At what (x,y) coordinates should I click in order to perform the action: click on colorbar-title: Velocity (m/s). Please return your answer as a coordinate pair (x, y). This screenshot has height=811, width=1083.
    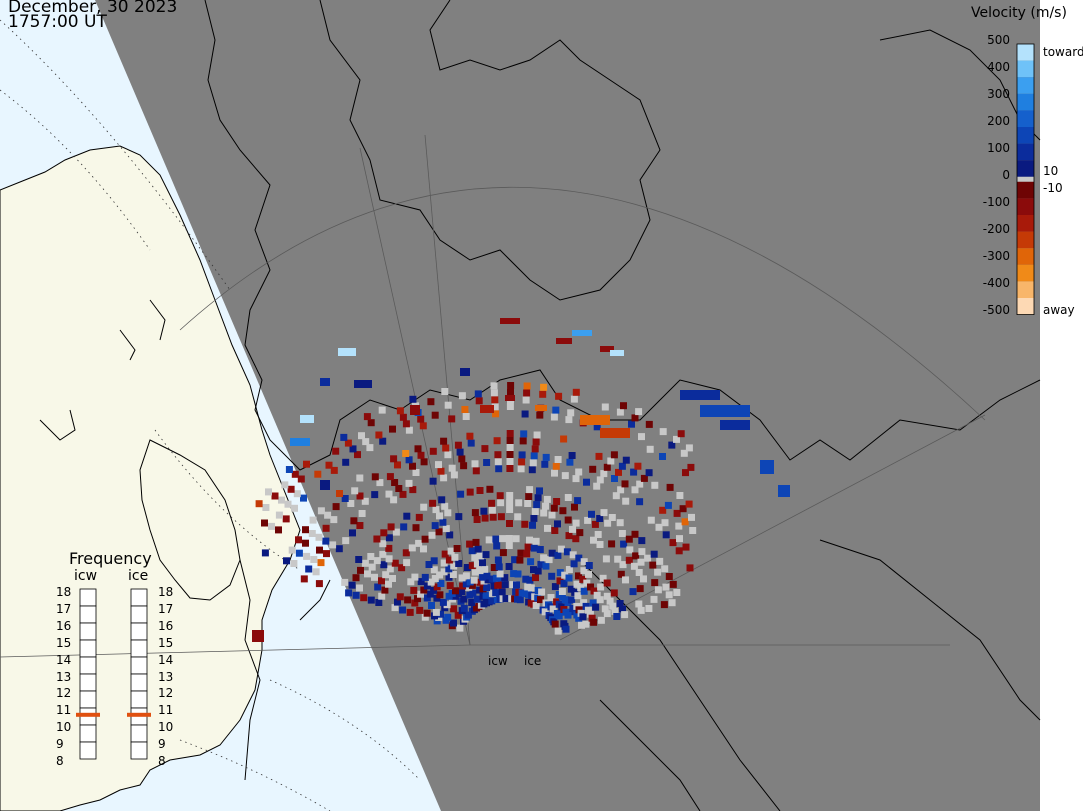
    Looking at the image, I should click on (1019, 13).